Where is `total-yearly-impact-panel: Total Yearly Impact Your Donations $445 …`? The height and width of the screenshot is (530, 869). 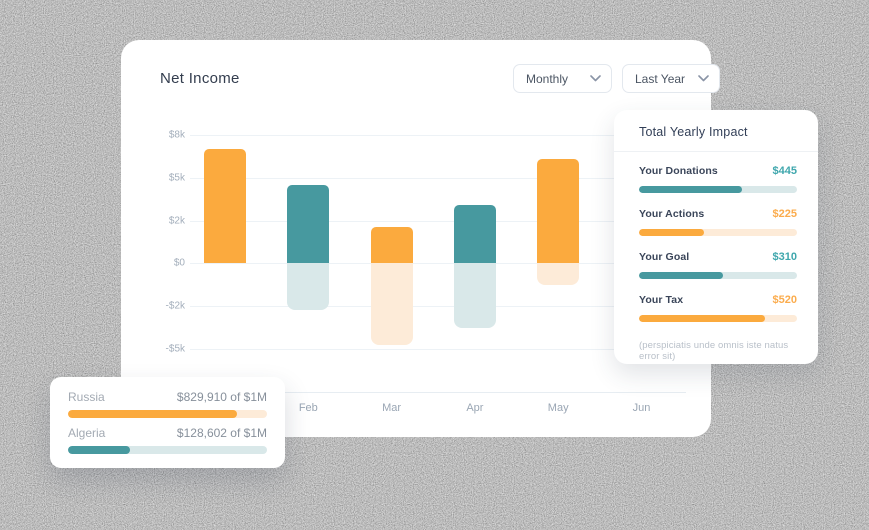 total-yearly-impact-panel: Total Yearly Impact Your Donations $445 … is located at coordinates (716, 237).